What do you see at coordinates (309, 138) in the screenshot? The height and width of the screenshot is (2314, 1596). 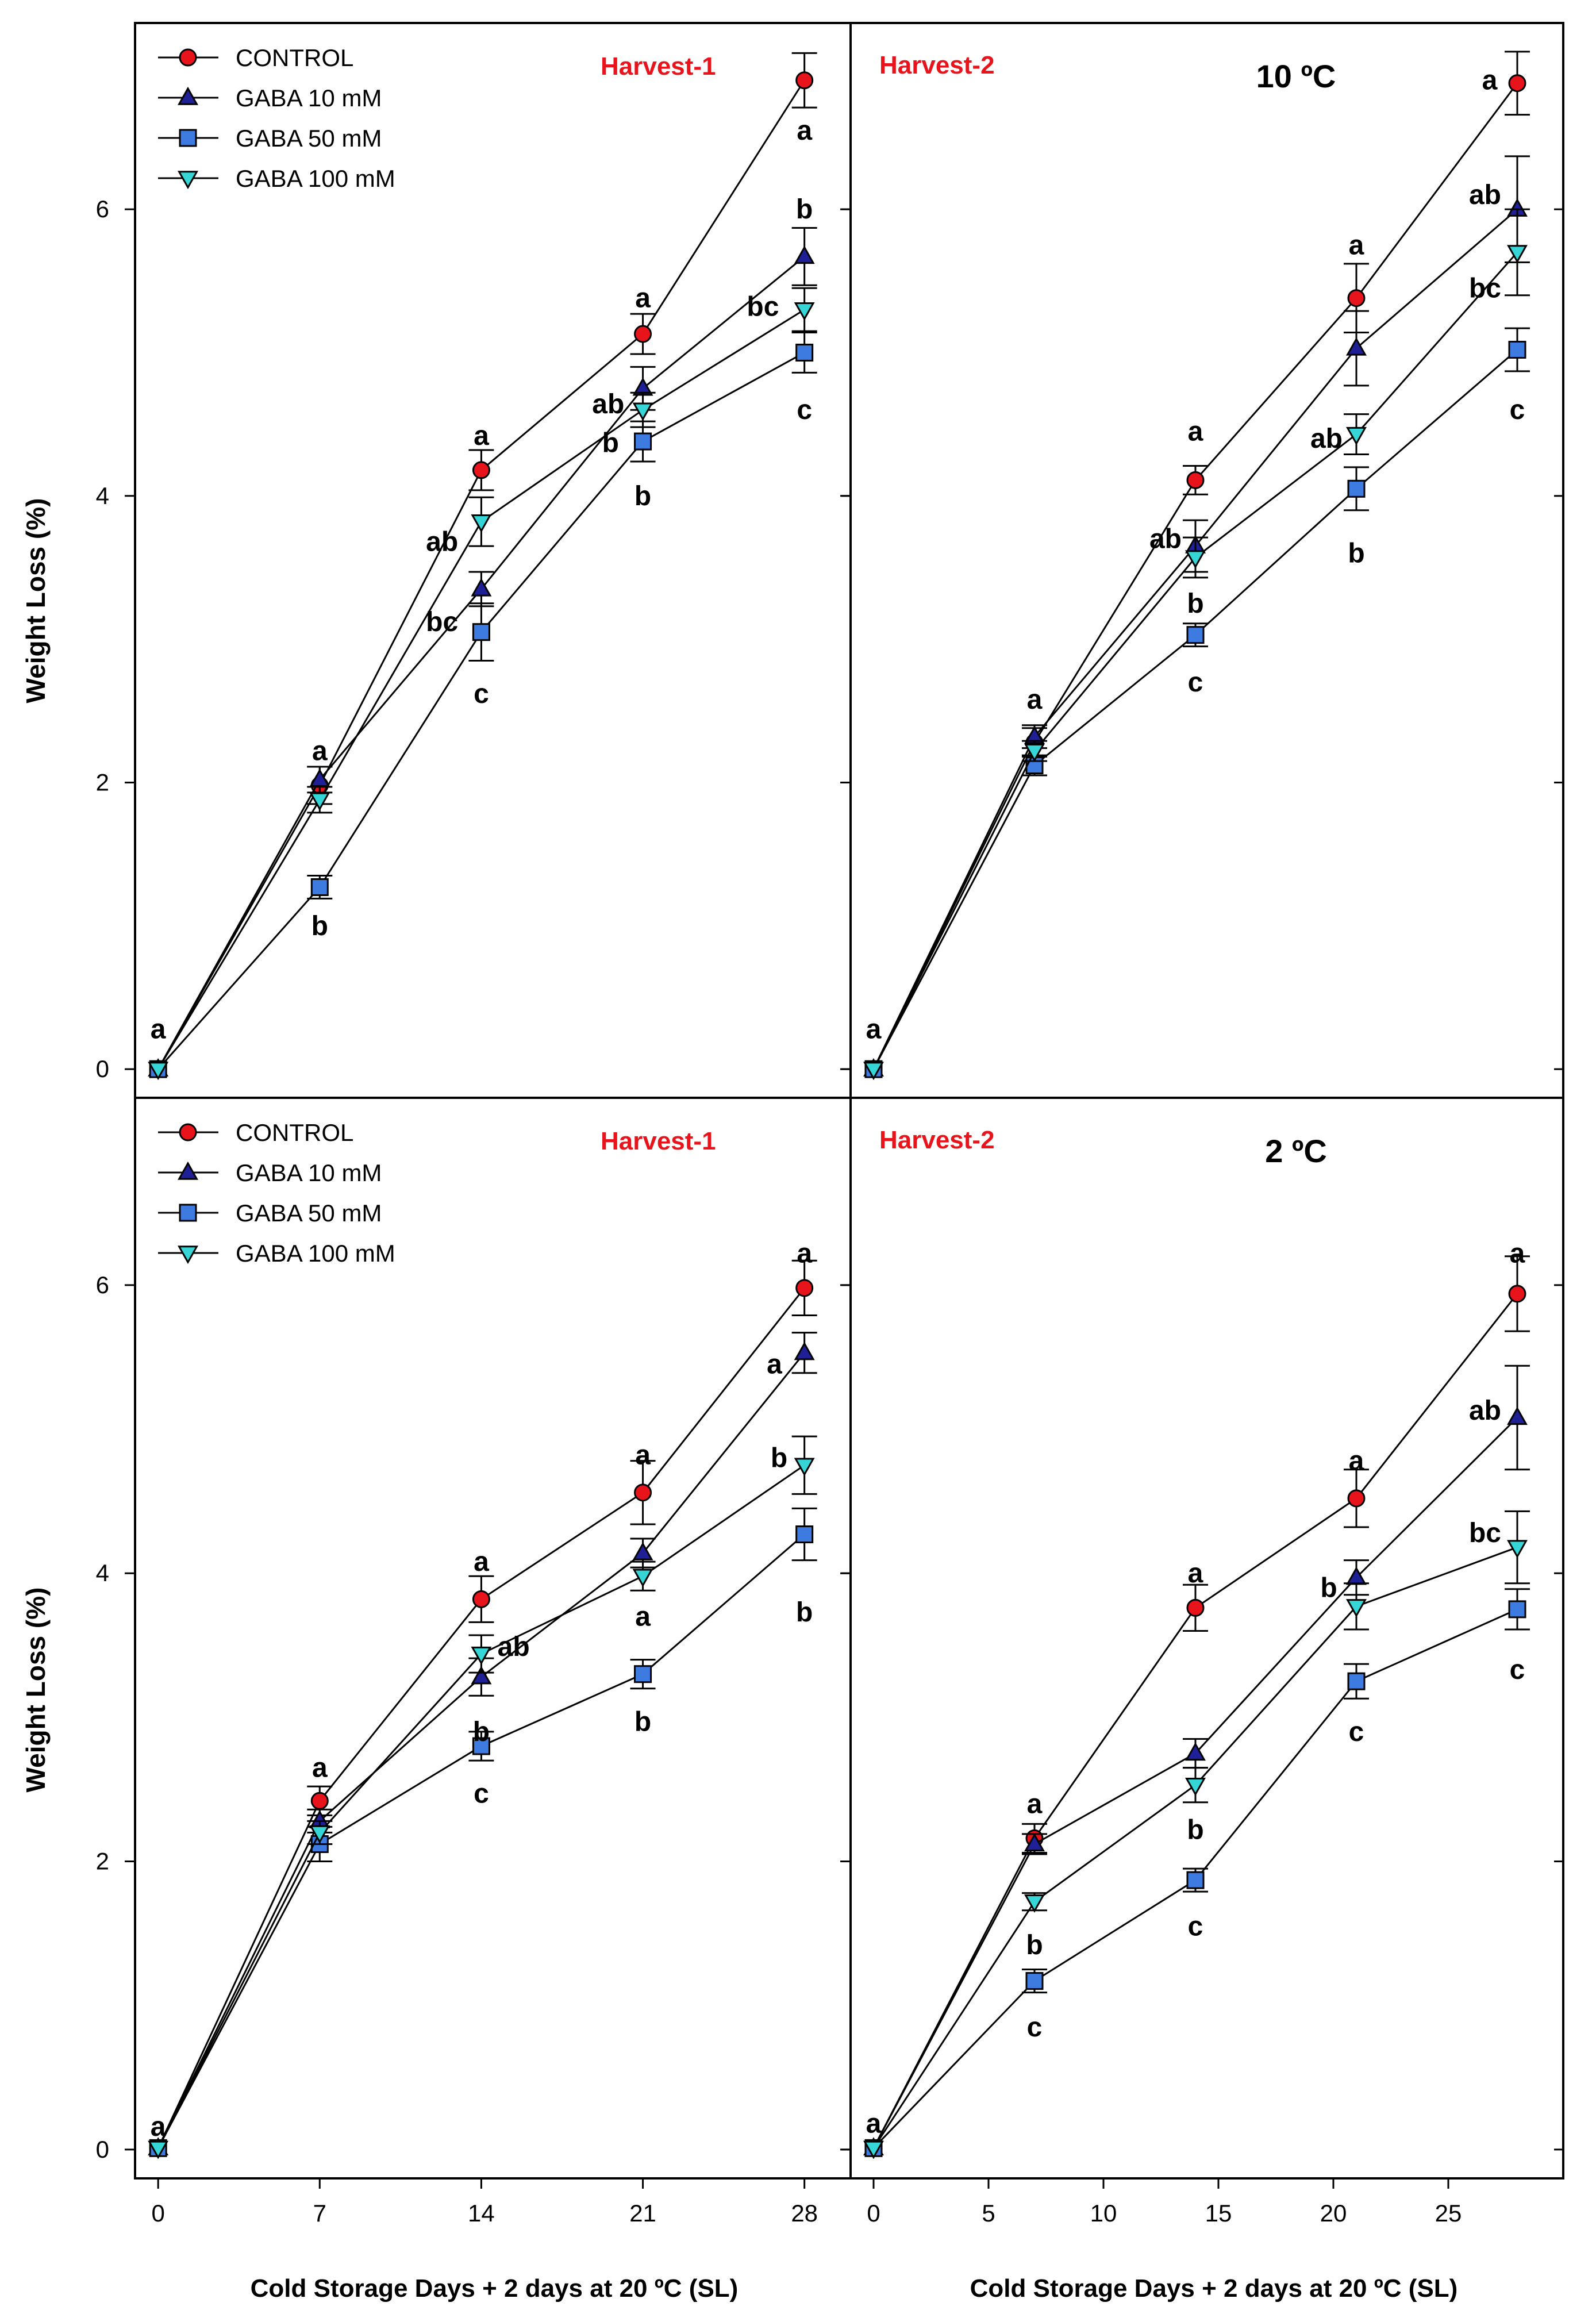 I see `legend-label: GABA 50 mM` at bounding box center [309, 138].